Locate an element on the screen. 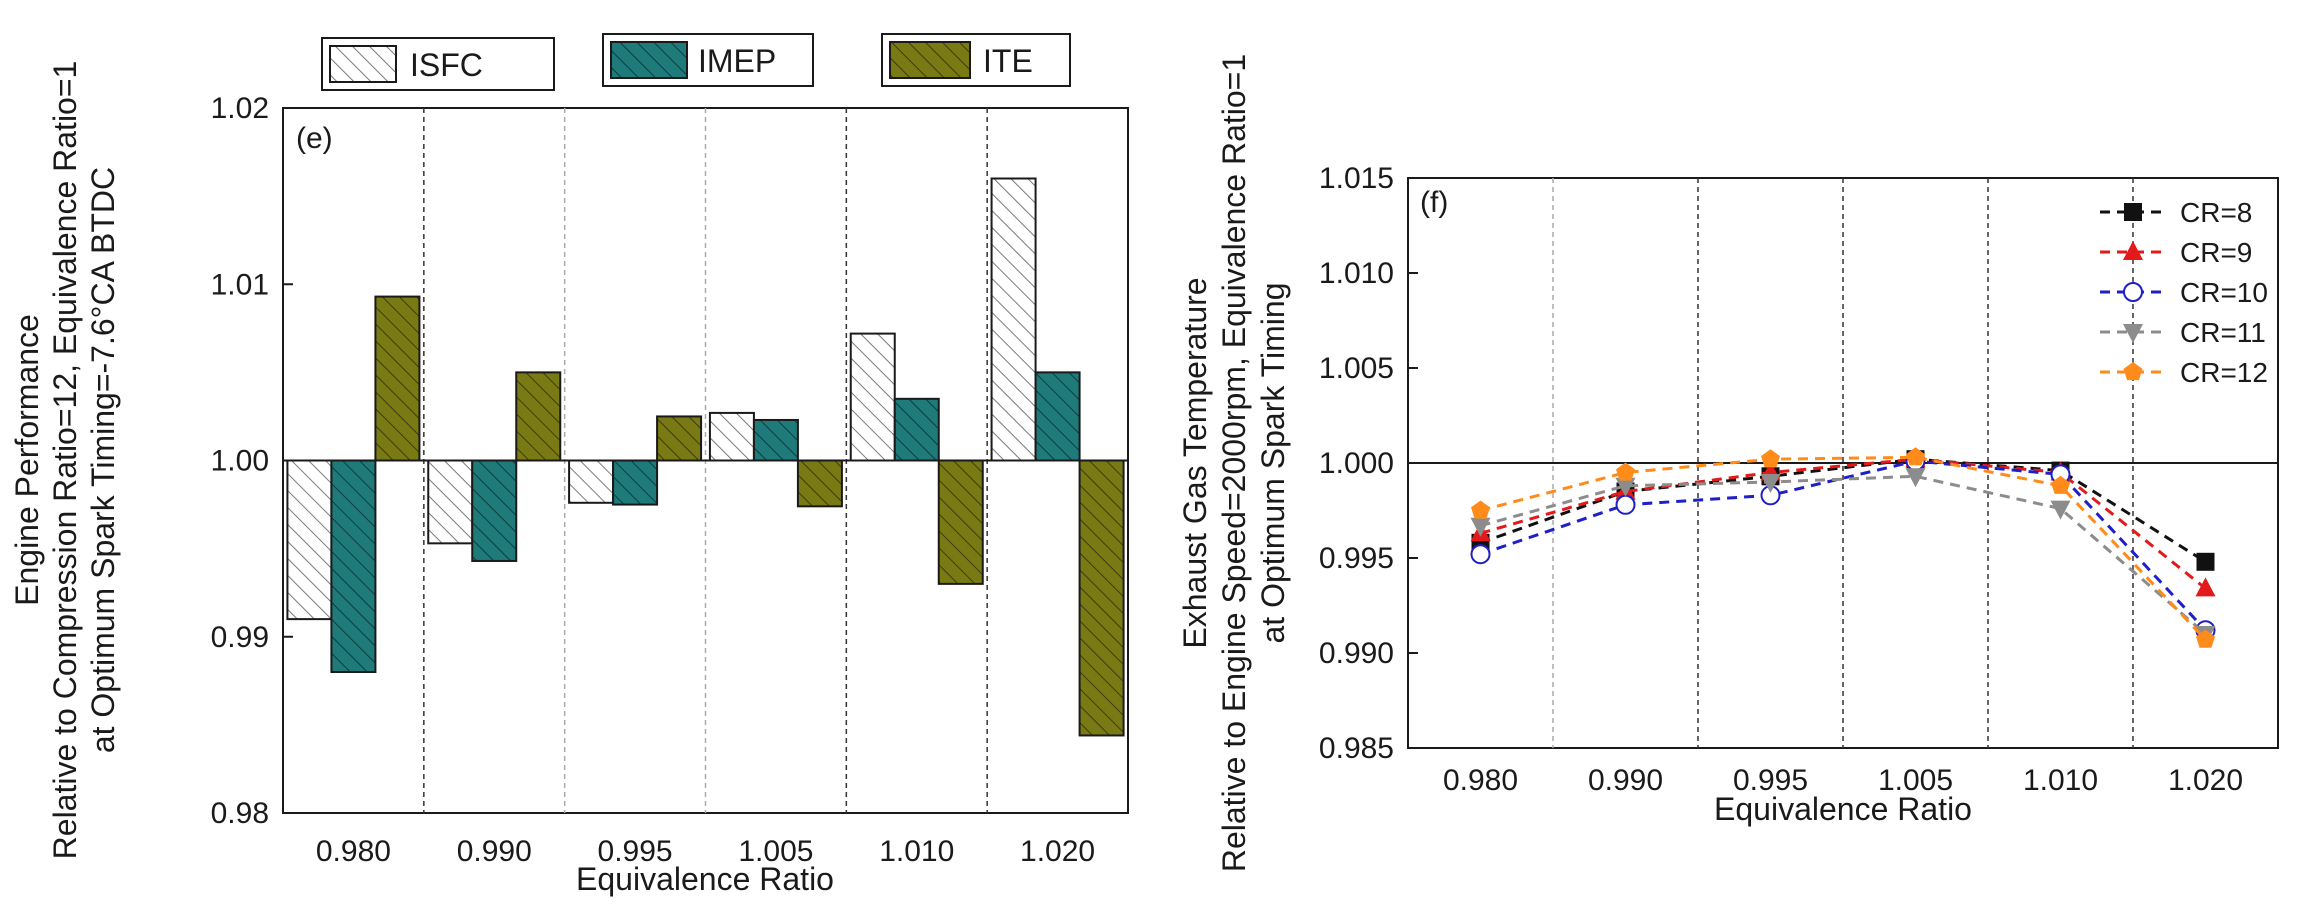 Image resolution: width=2302 pixels, height=922 pixels. bar-ite-0.990 is located at coordinates (538, 416).